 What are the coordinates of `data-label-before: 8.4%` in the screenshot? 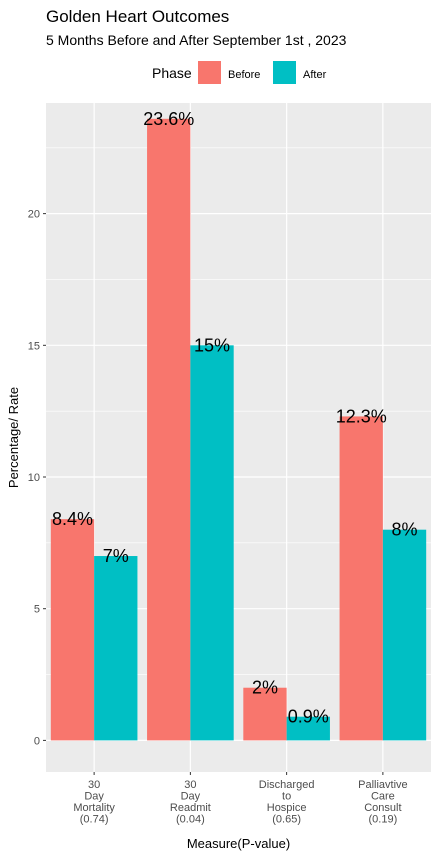 It's located at (72, 519).